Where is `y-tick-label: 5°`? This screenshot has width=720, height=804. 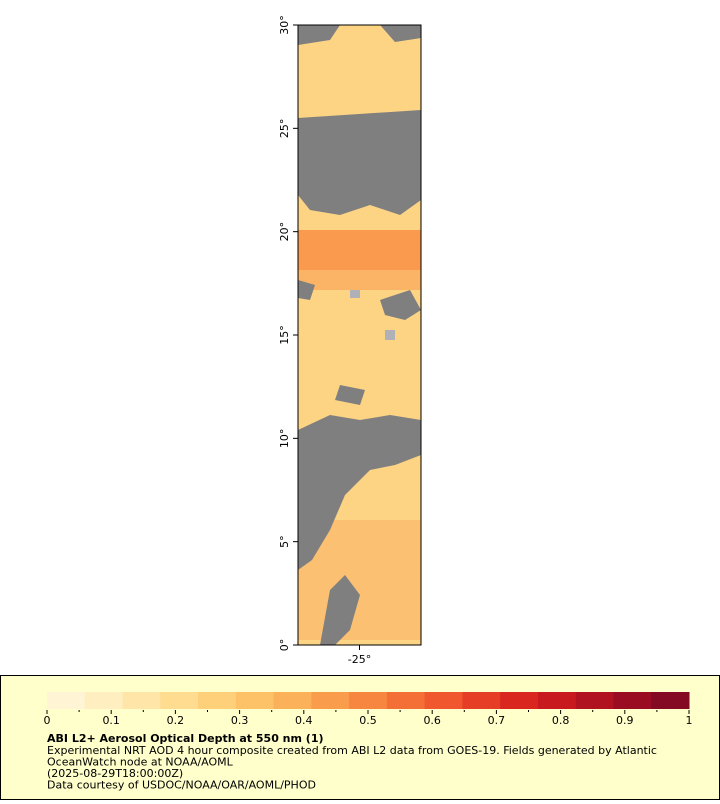
y-tick-label: 5° is located at coordinates (284, 541).